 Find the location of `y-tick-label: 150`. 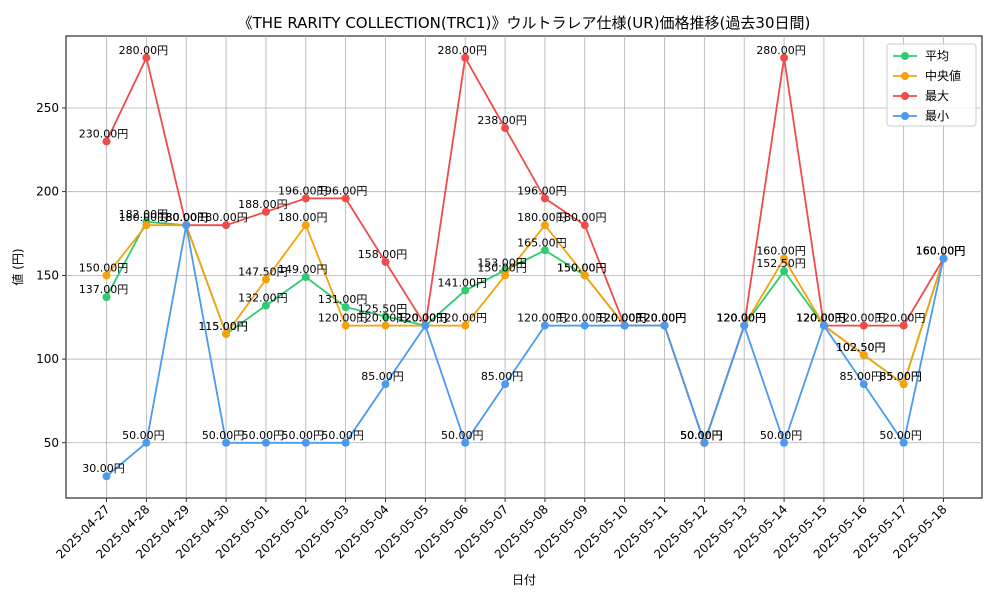

y-tick-label: 150 is located at coordinates (47, 275).